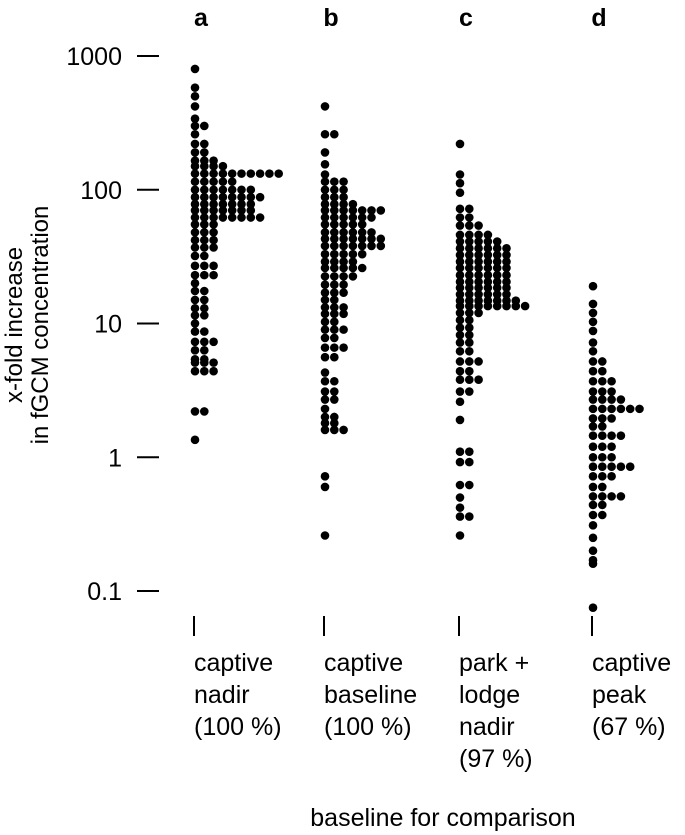 This screenshot has width=685, height=835. What do you see at coordinates (368, 727) in the screenshot?
I see `category-label-line: (100 %)` at bounding box center [368, 727].